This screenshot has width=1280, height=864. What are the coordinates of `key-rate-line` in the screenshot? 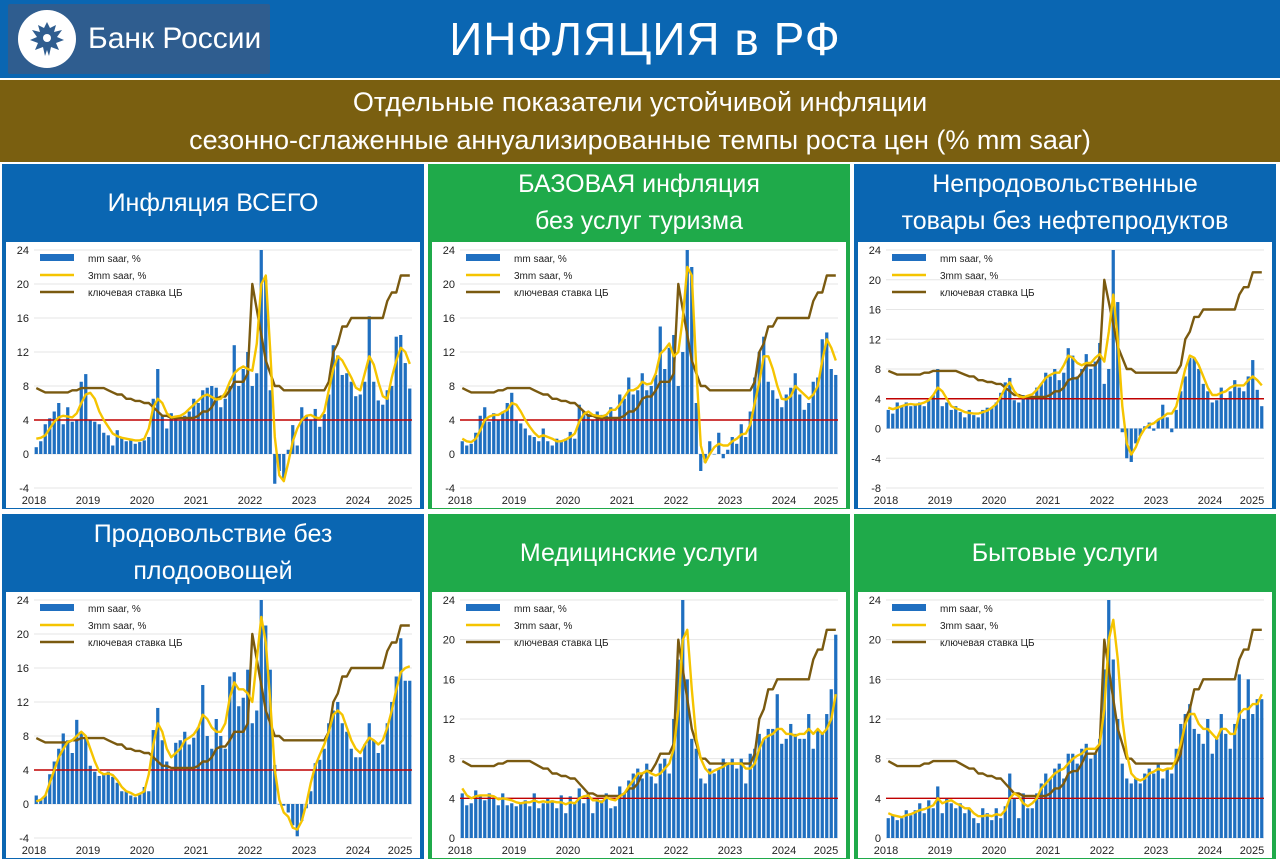 It's located at (648, 347).